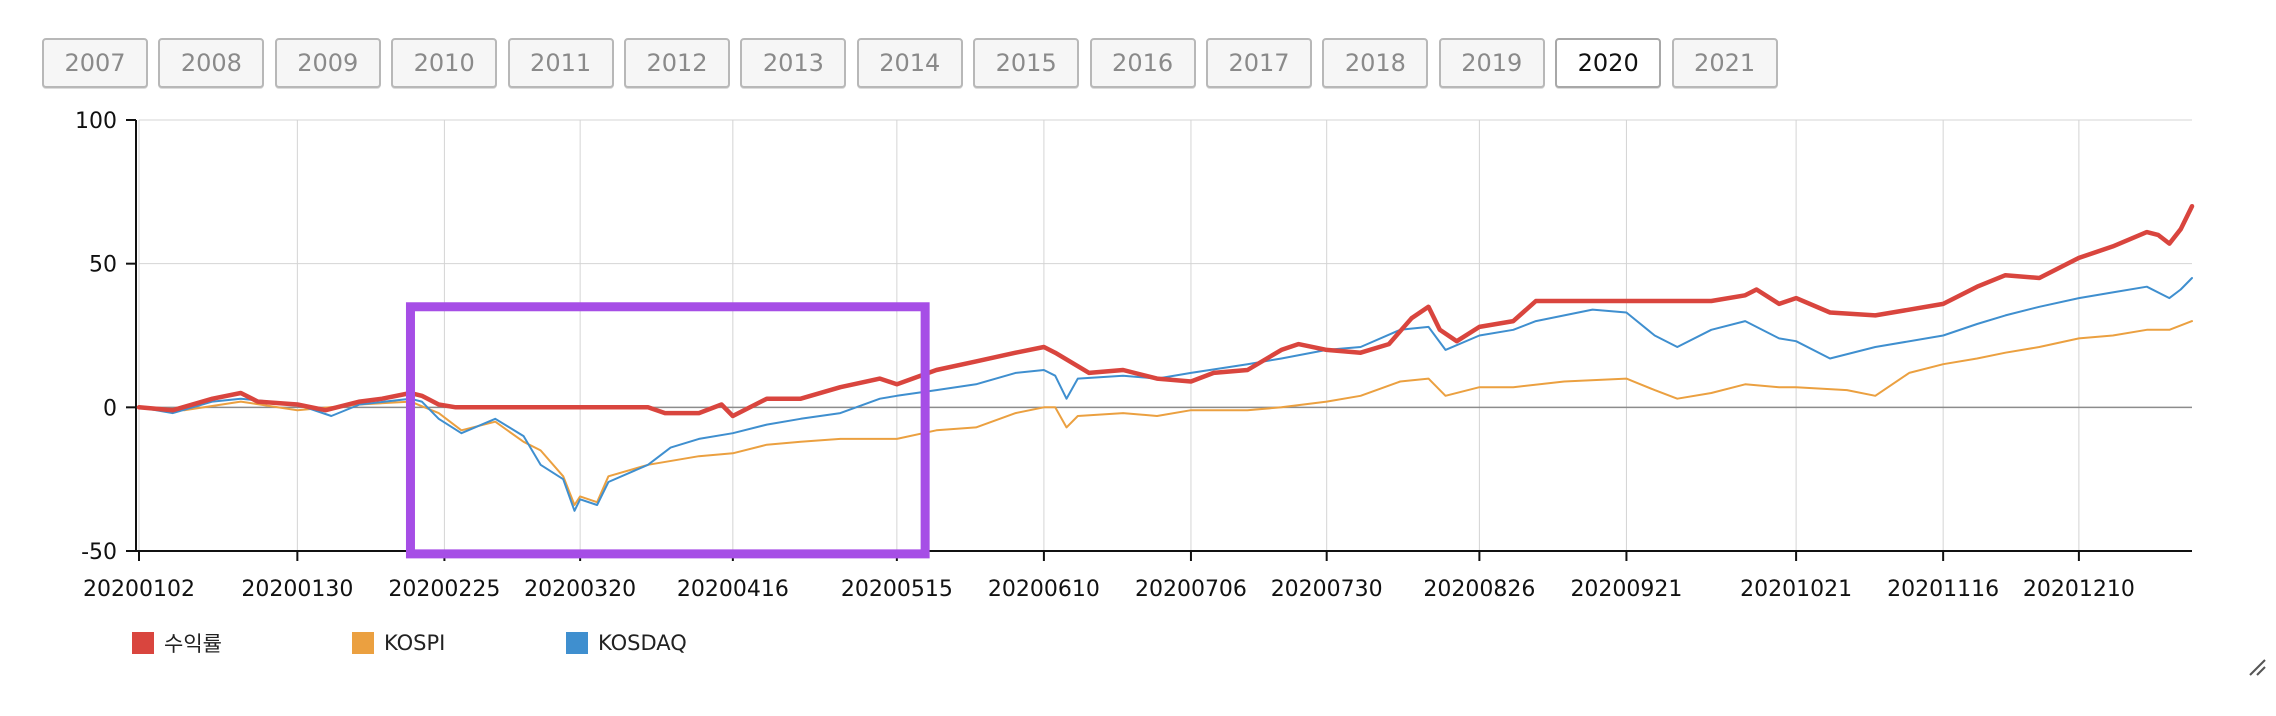 The height and width of the screenshot is (716, 2276). What do you see at coordinates (2079, 589) in the screenshot?
I see `x-tick-label: 20201210` at bounding box center [2079, 589].